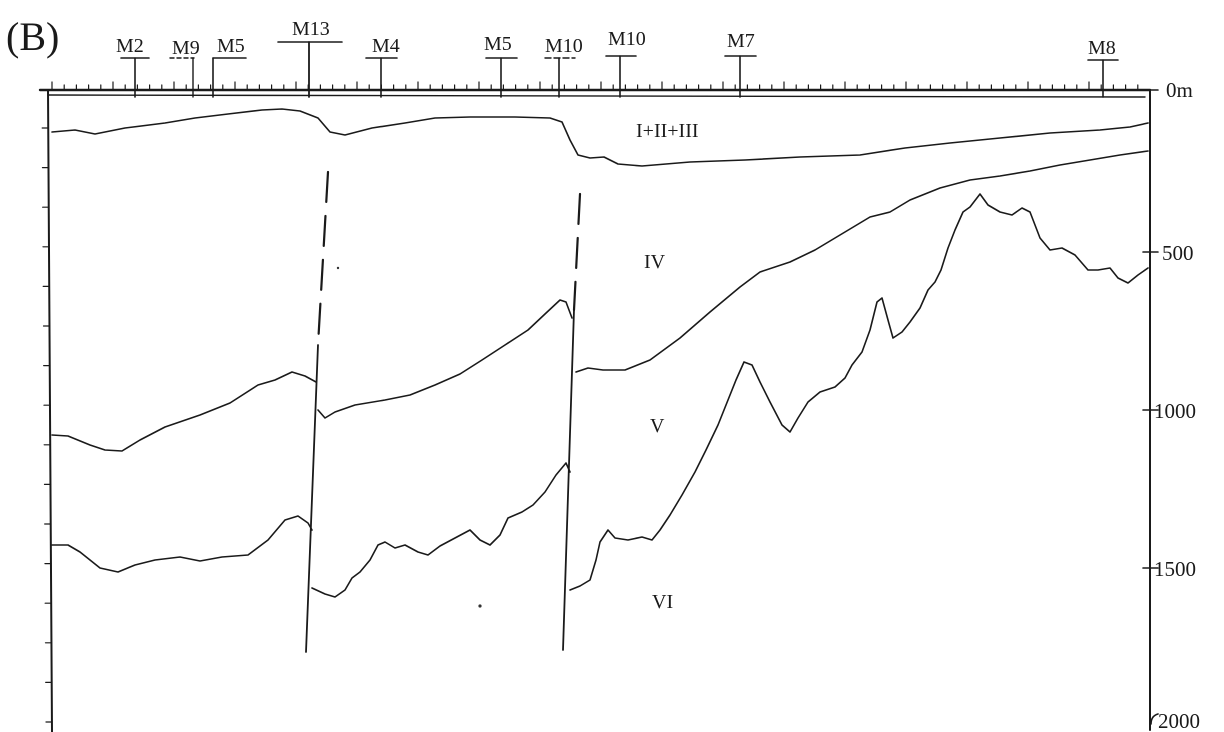 This screenshot has width=1224, height=732. I want to click on depth-label-1500: 1500, so click(1175, 569).